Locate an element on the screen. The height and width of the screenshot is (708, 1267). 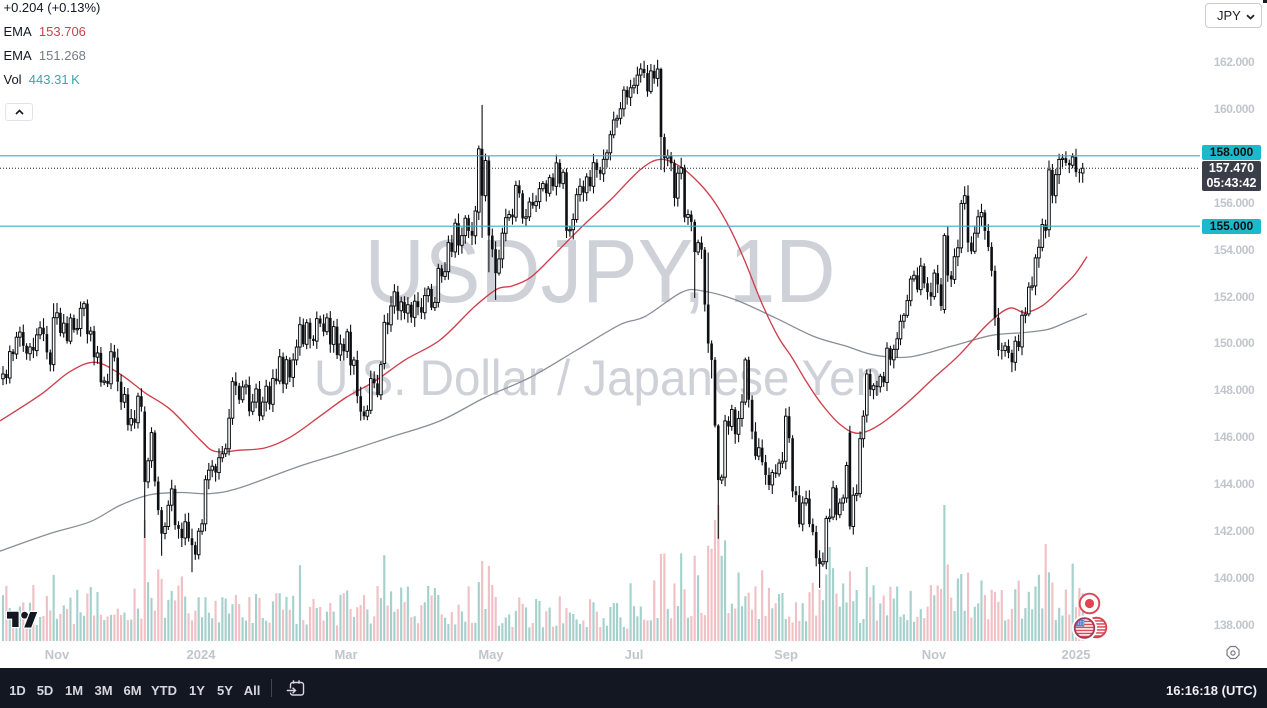
svg-text: U.S. Dollar / Japanese Yen is located at coordinates (598, 378).